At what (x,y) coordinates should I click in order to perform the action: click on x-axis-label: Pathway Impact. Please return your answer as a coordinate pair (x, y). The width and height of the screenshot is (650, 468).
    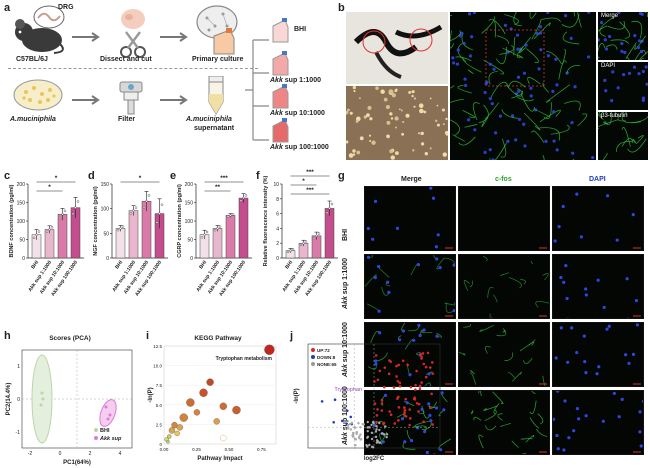
    Looking at the image, I should click on (219, 459).